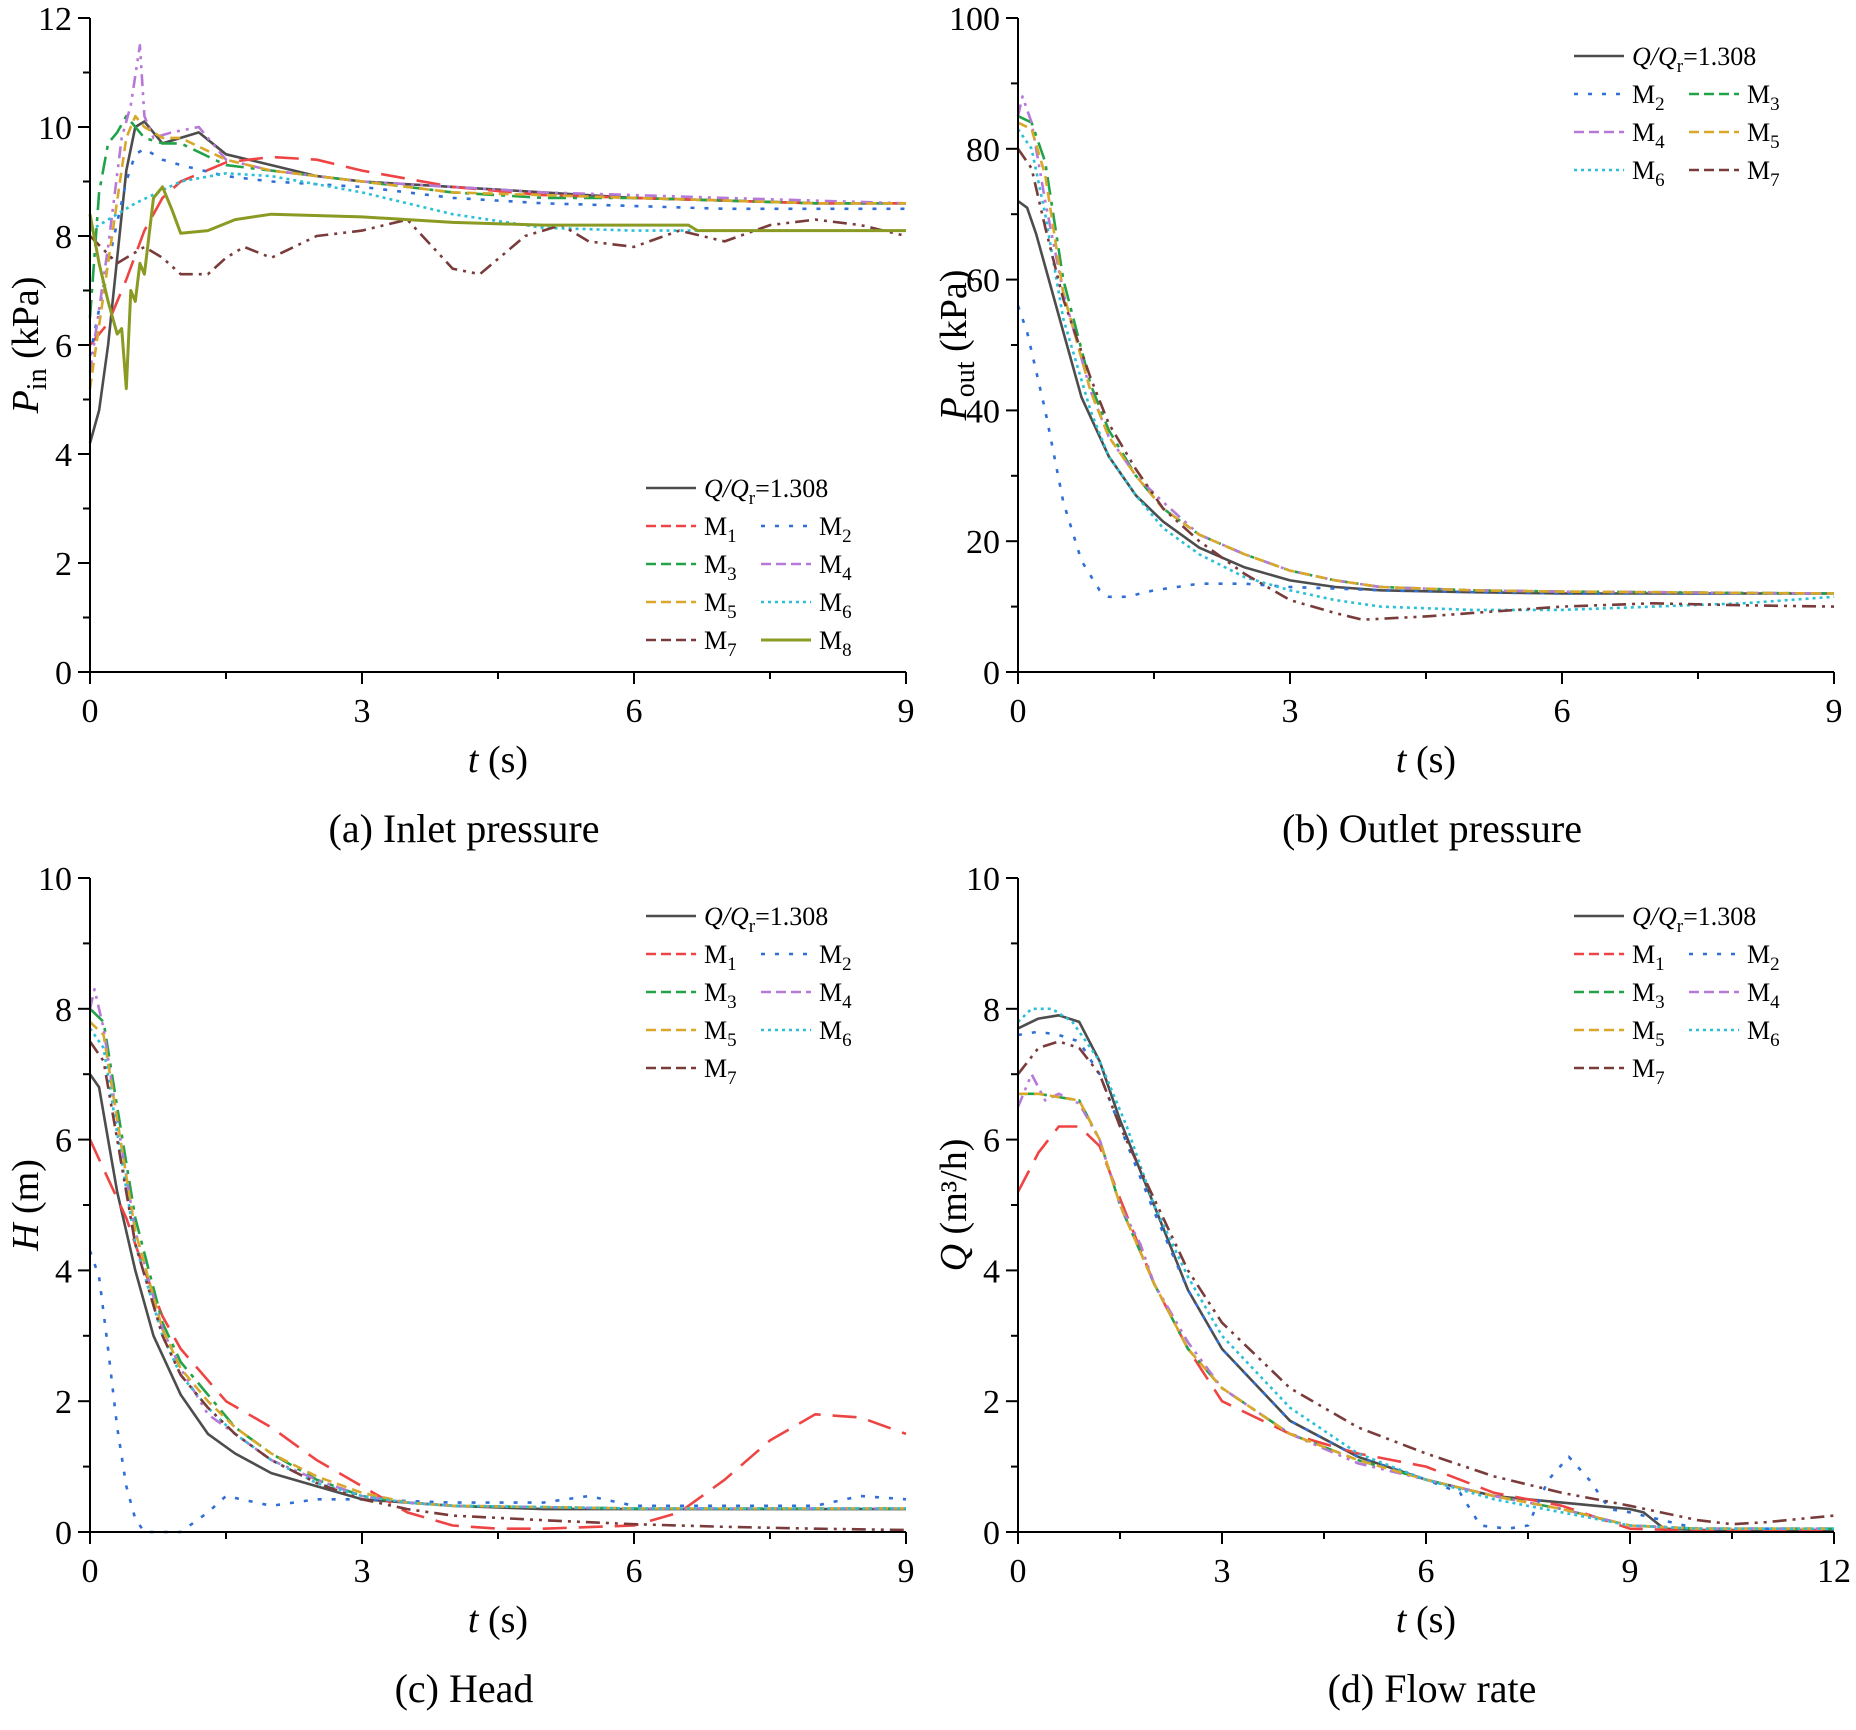 This screenshot has height=1730, width=1856. I want to click on series-line-m7, so click(1425, 1283).